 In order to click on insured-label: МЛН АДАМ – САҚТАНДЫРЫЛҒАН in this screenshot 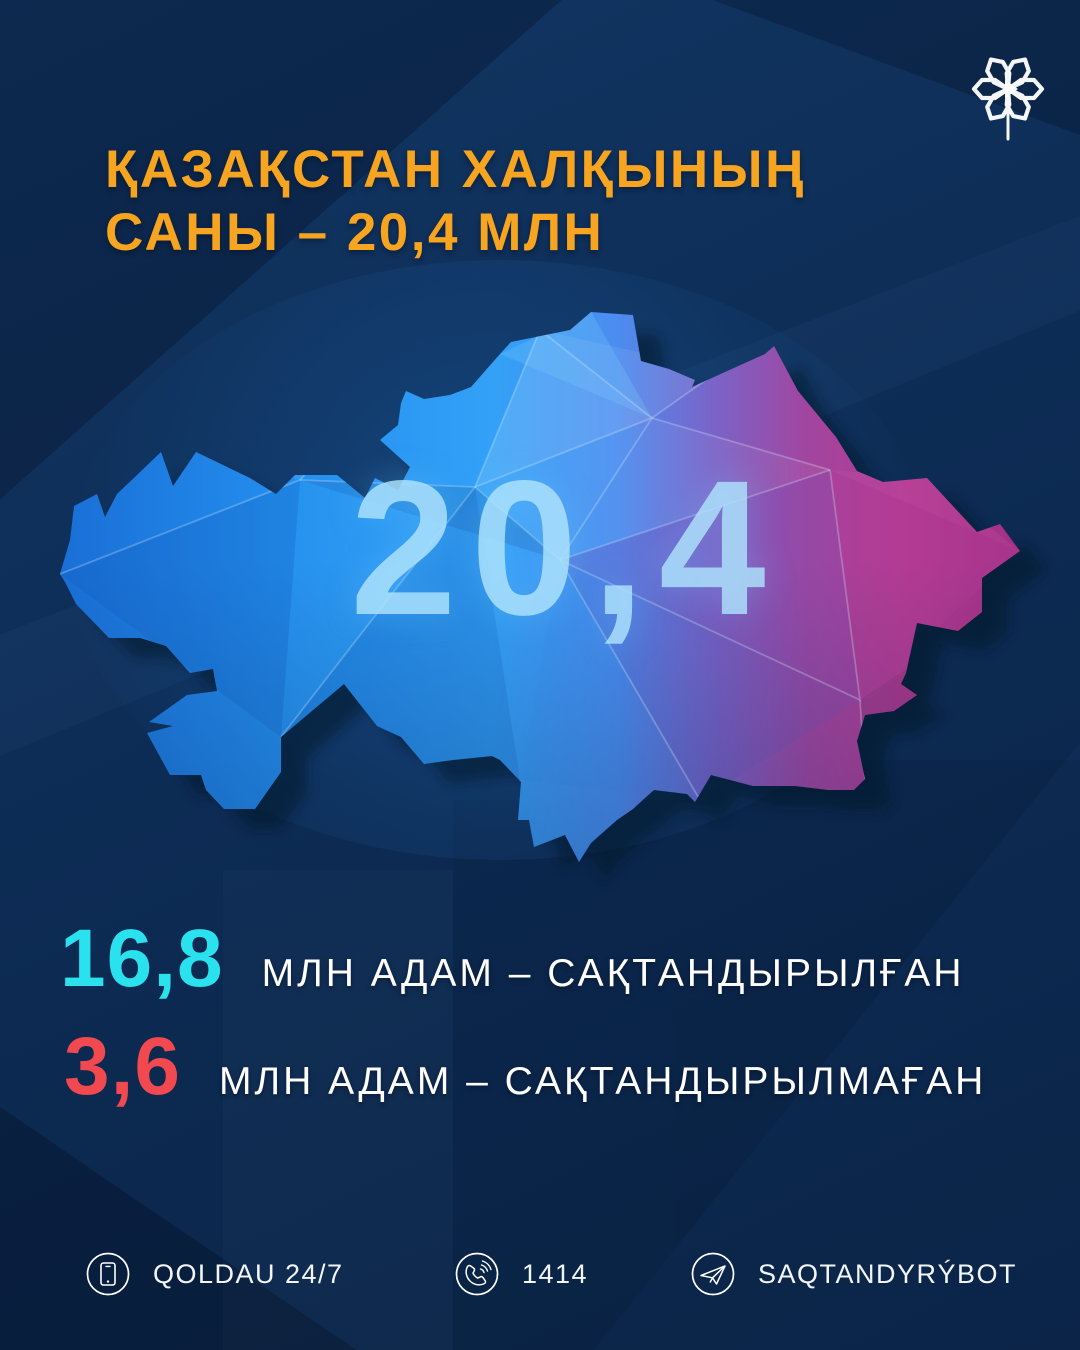, I will do `click(613, 973)`.